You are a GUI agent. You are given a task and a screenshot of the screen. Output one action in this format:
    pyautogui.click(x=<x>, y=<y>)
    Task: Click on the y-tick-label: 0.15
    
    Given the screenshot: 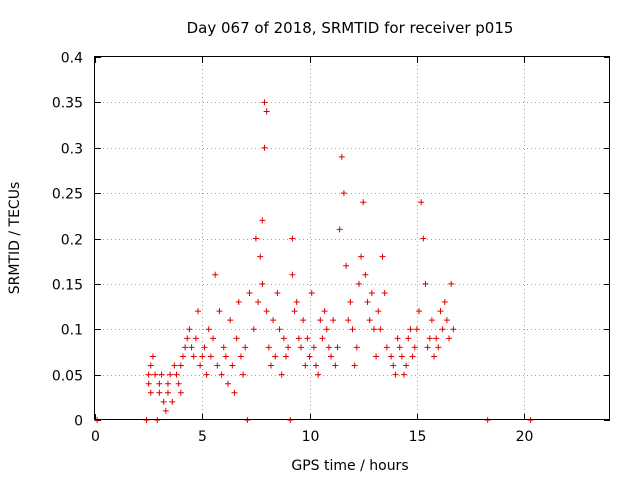 What is the action you would take?
    pyautogui.click(x=67, y=286)
    